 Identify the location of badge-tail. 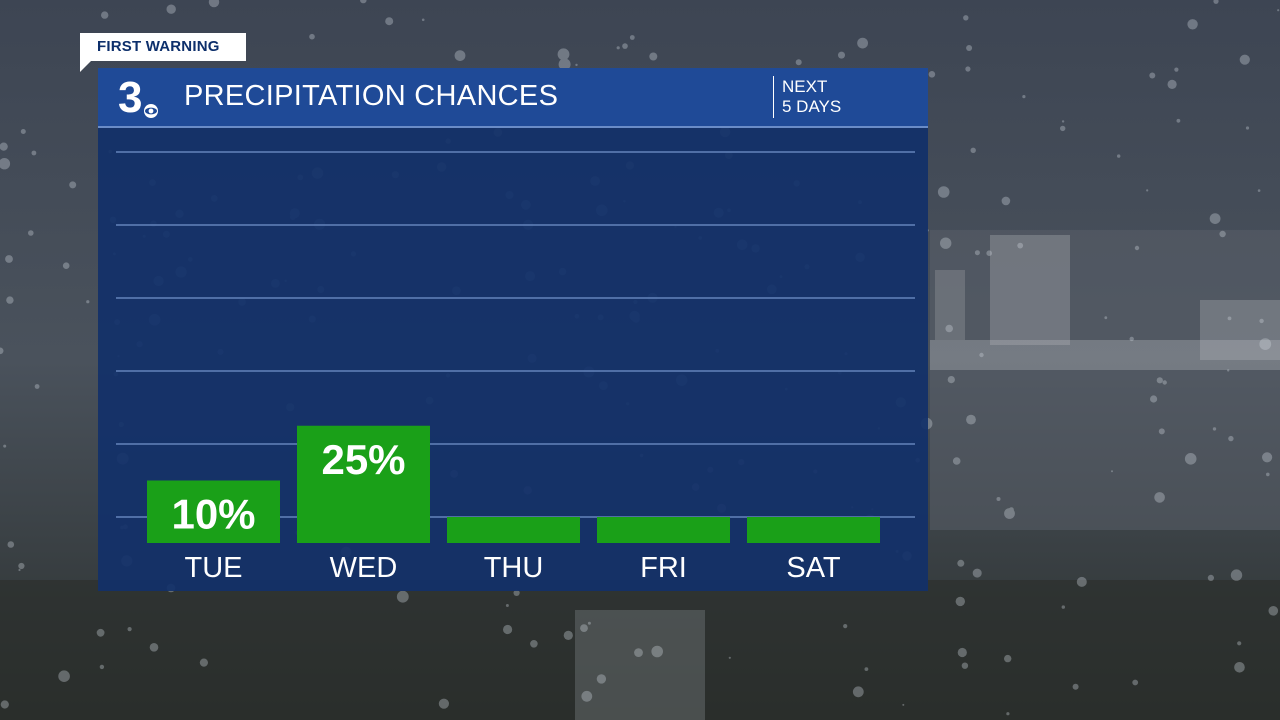
(86, 66).